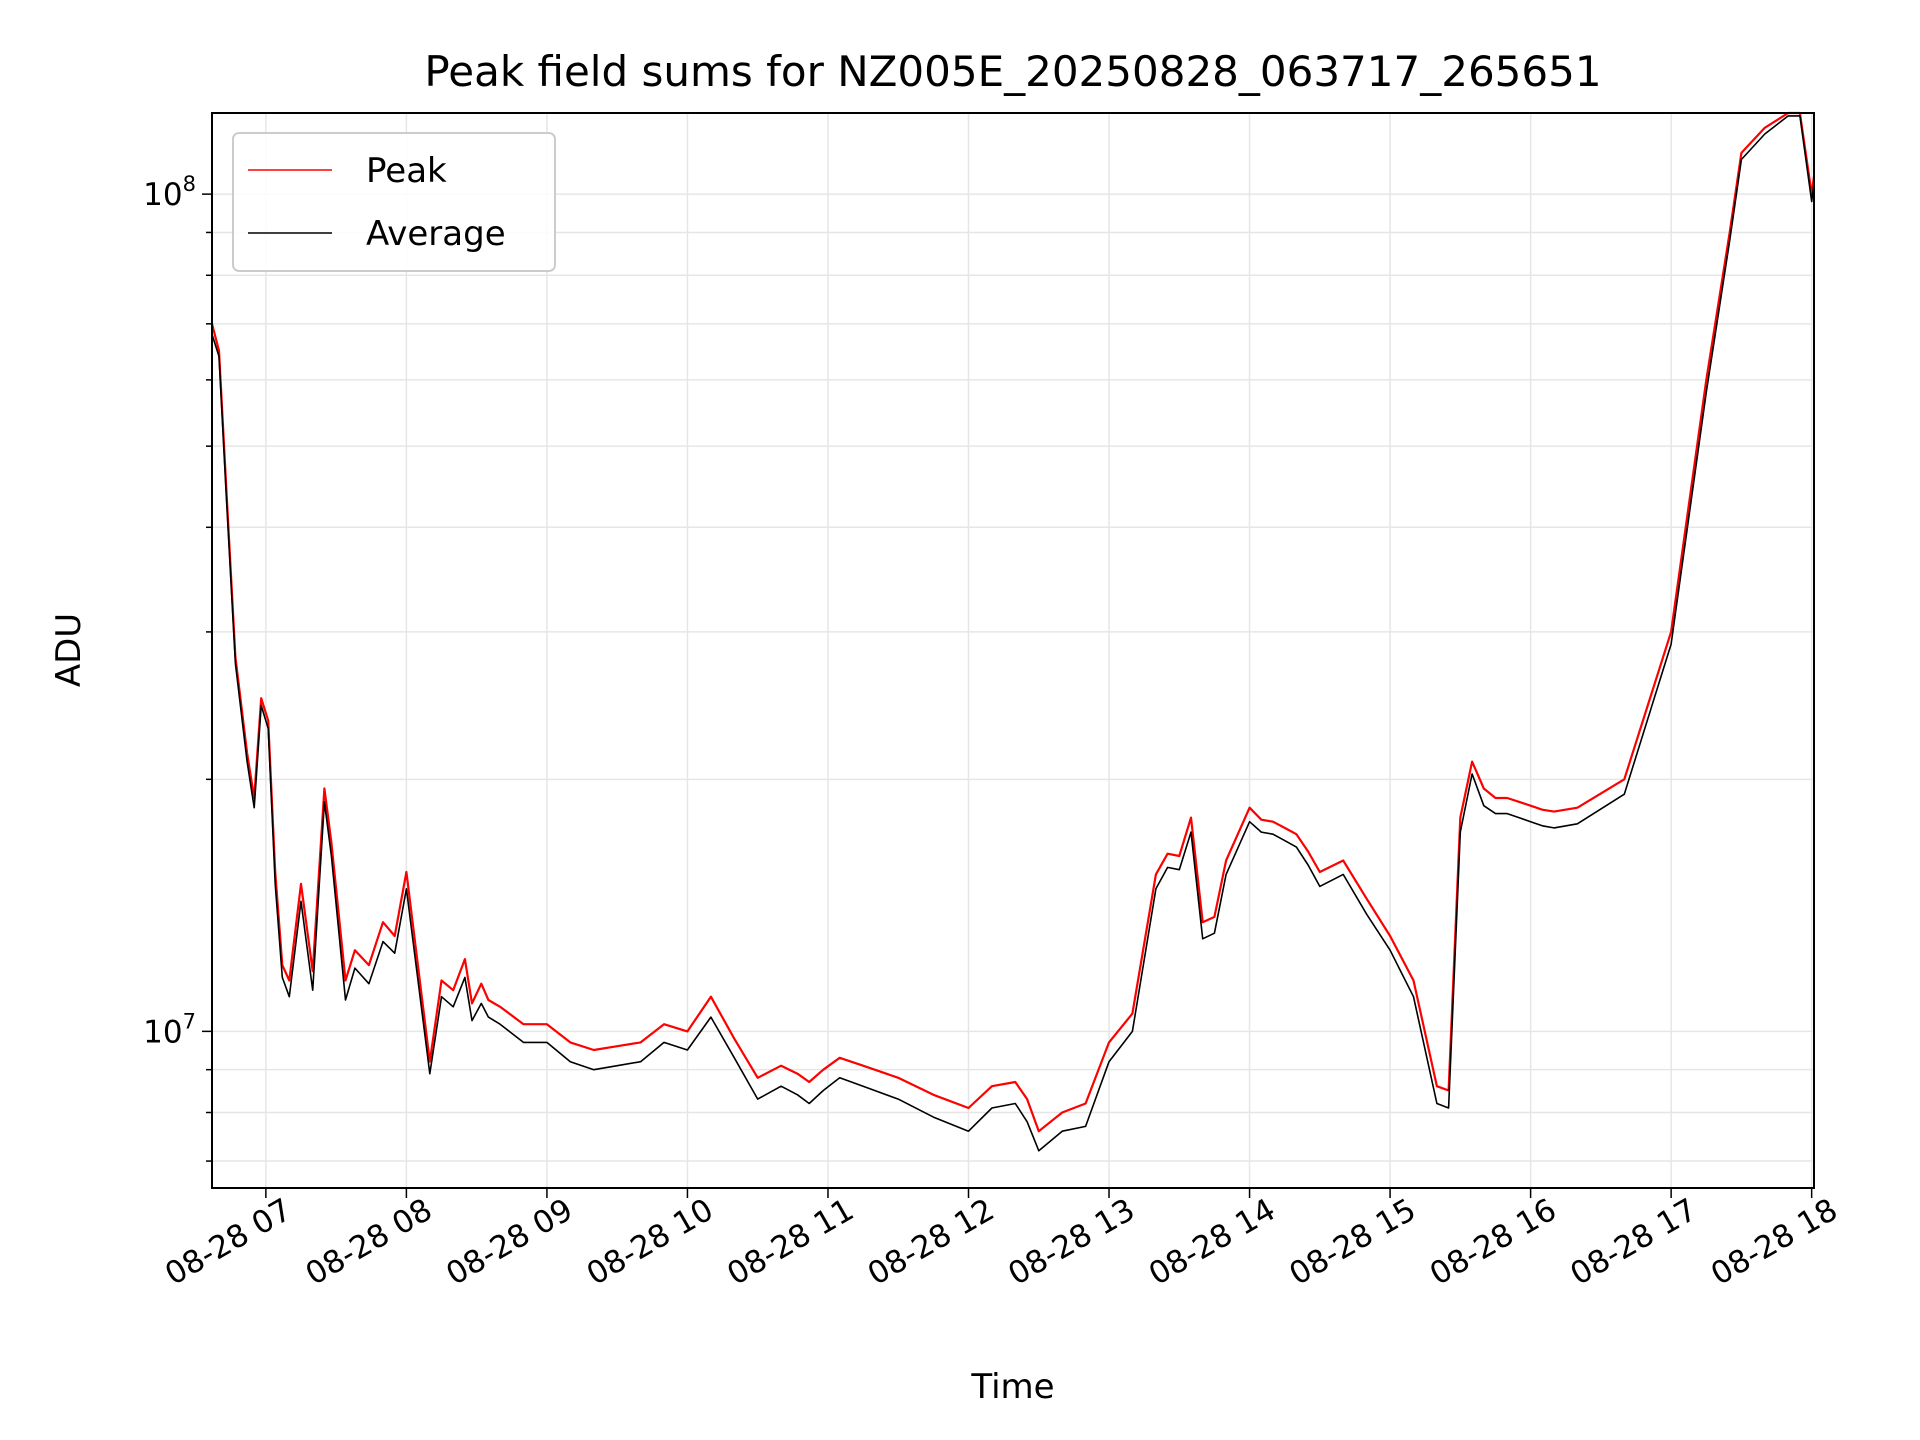  What do you see at coordinates (436, 234) in the screenshot?
I see `legend-label-average: Average` at bounding box center [436, 234].